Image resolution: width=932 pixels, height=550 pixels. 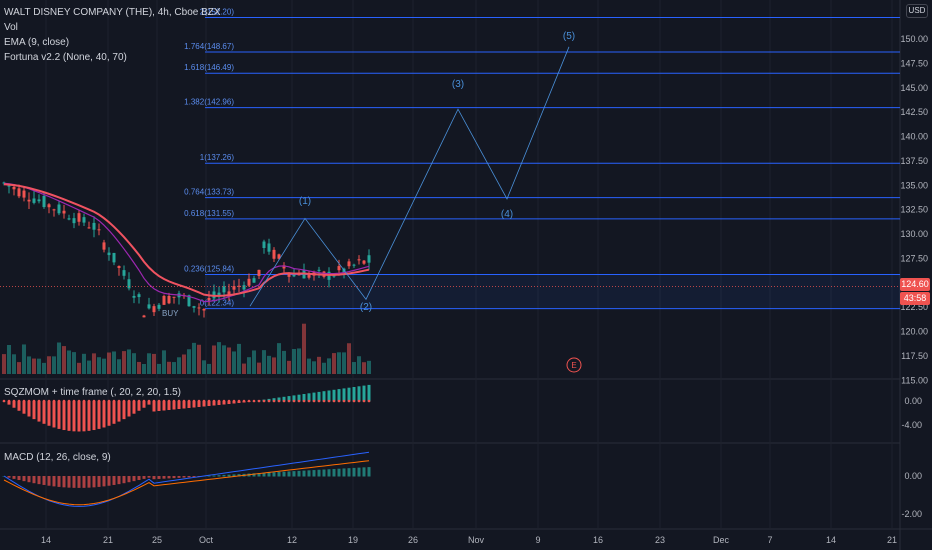 I want to click on price-tick-label: 140.00, so click(x=914, y=137).